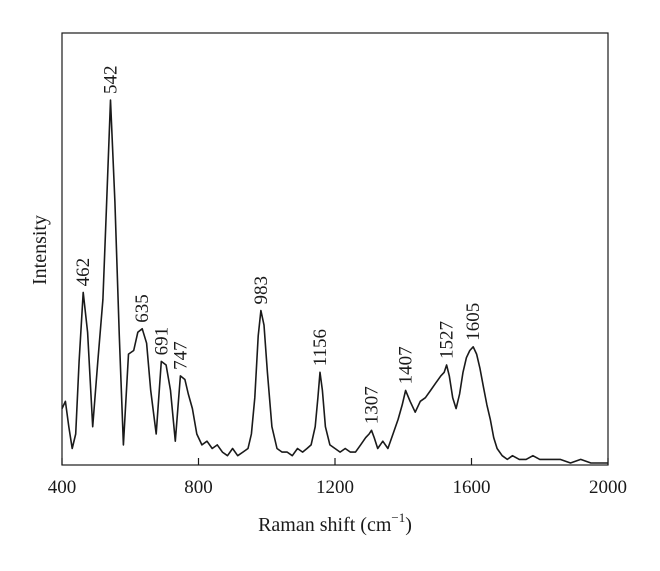 The width and height of the screenshot is (660, 571). I want to click on x-axis-tick-labels: 400 800 1200 1600 2000, so click(337, 487).